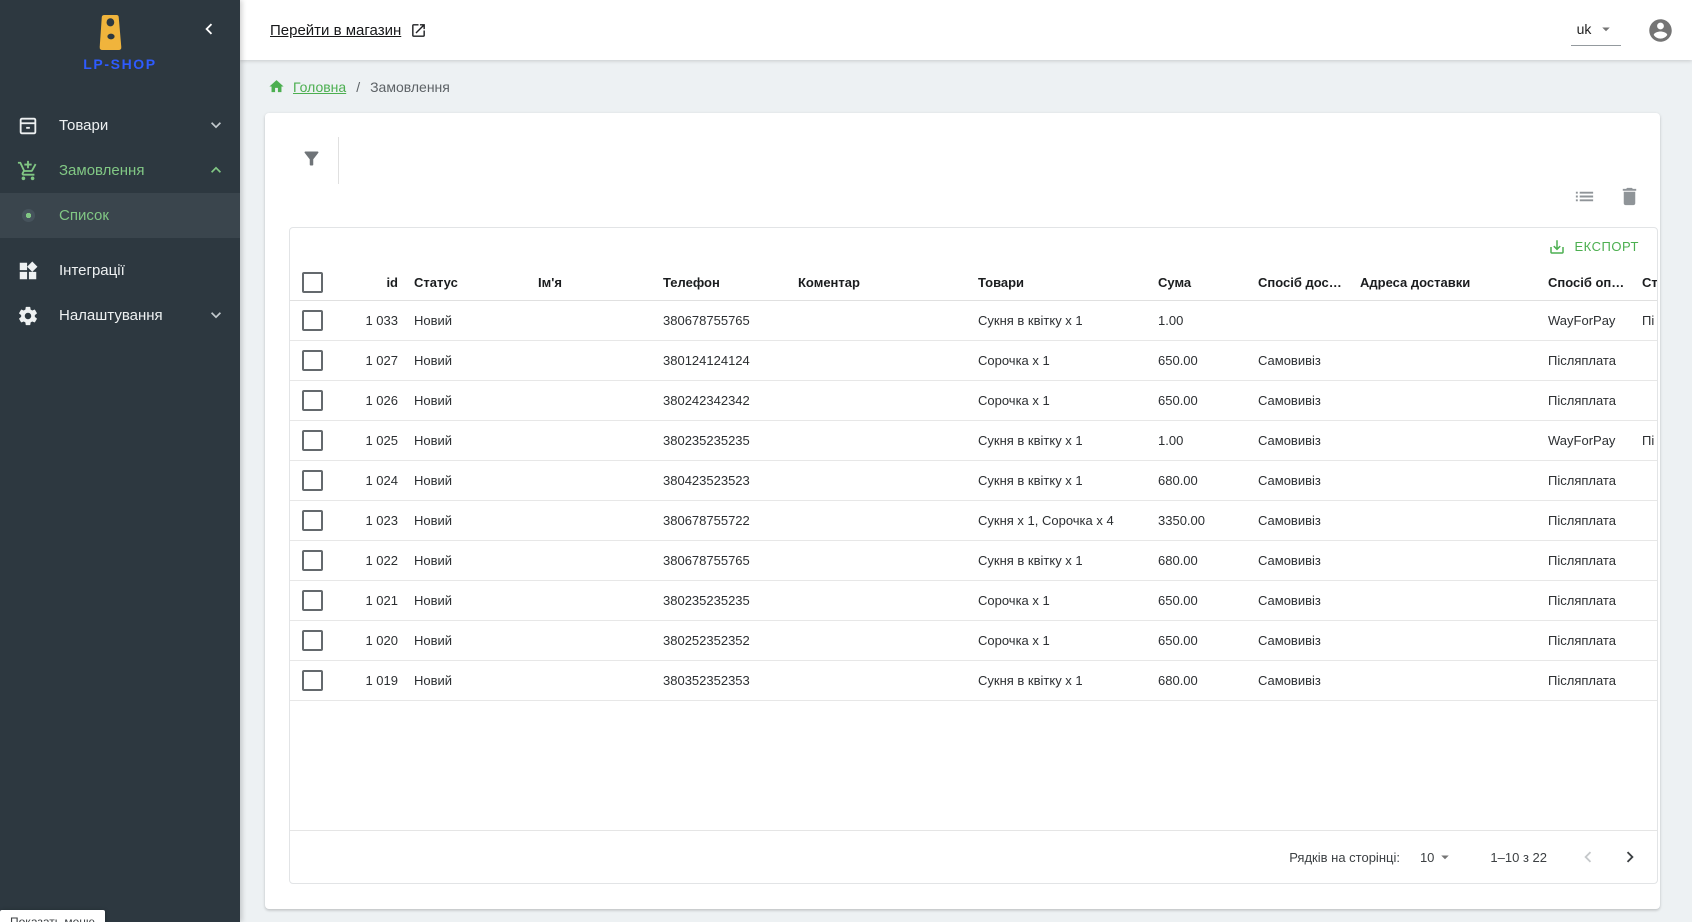  What do you see at coordinates (370, 560) in the screenshot?
I see `cell-id: 1 022` at bounding box center [370, 560].